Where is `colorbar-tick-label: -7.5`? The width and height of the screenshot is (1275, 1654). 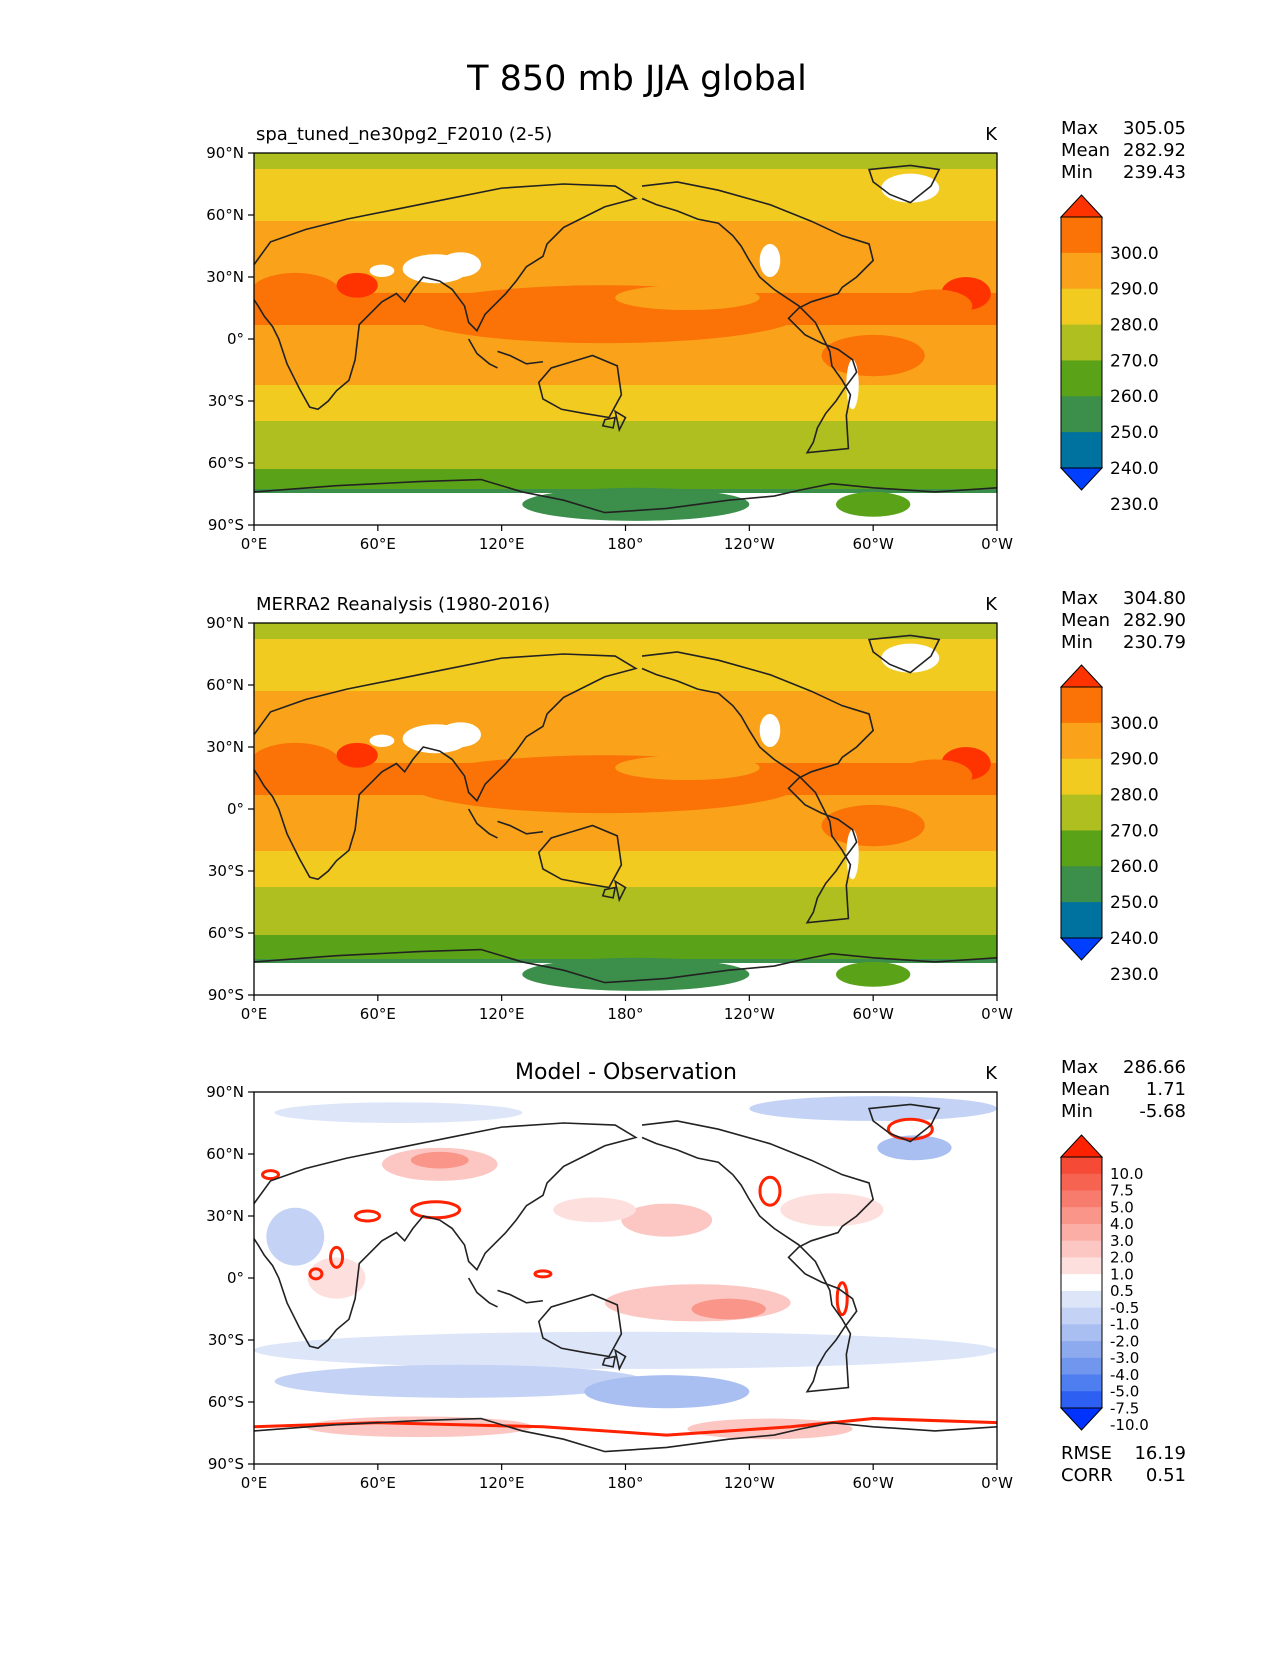 colorbar-tick-label: -7.5 is located at coordinates (1124, 1408).